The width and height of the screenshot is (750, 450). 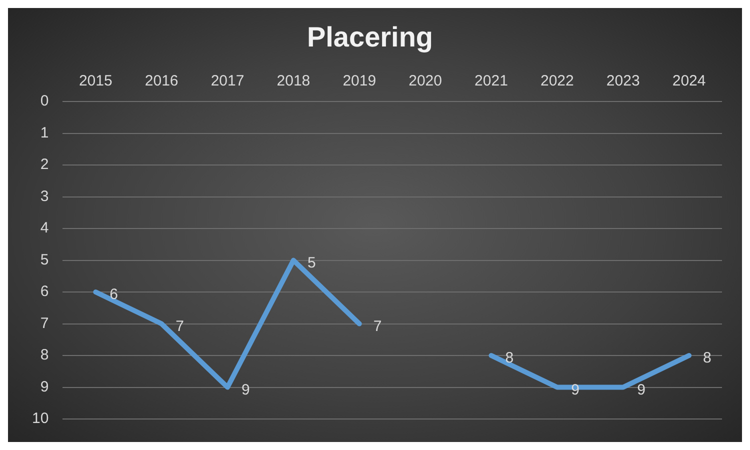 What do you see at coordinates (44, 165) in the screenshot?
I see `y-tick-label: 2` at bounding box center [44, 165].